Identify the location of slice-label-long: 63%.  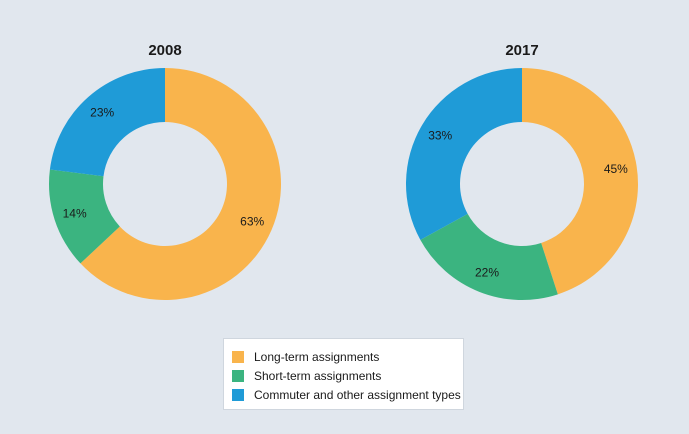
(252, 222).